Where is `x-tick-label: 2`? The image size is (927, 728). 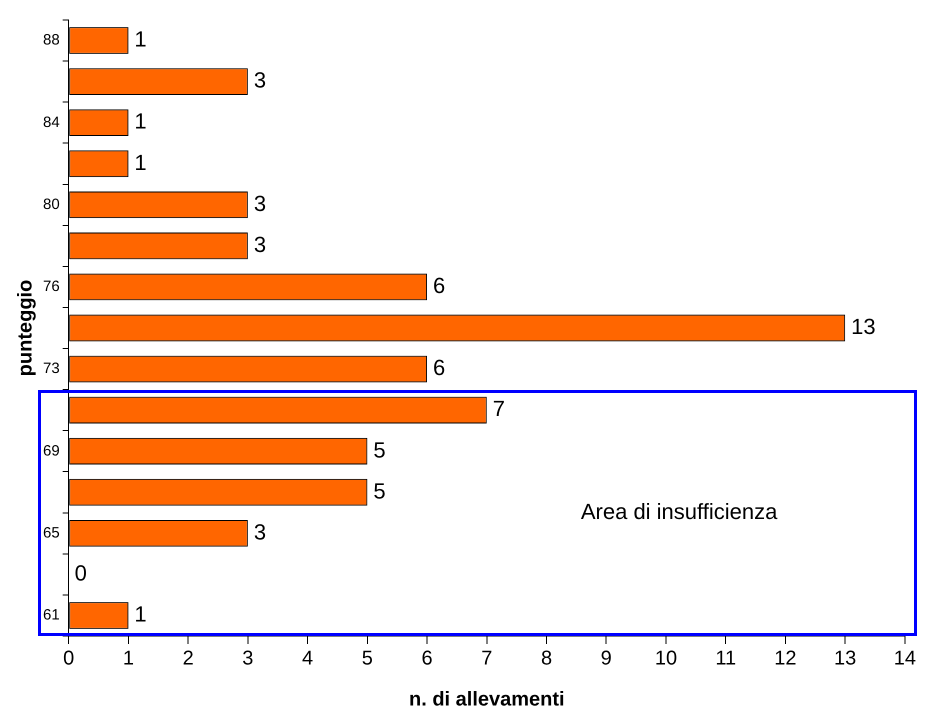 x-tick-label: 2 is located at coordinates (188, 659).